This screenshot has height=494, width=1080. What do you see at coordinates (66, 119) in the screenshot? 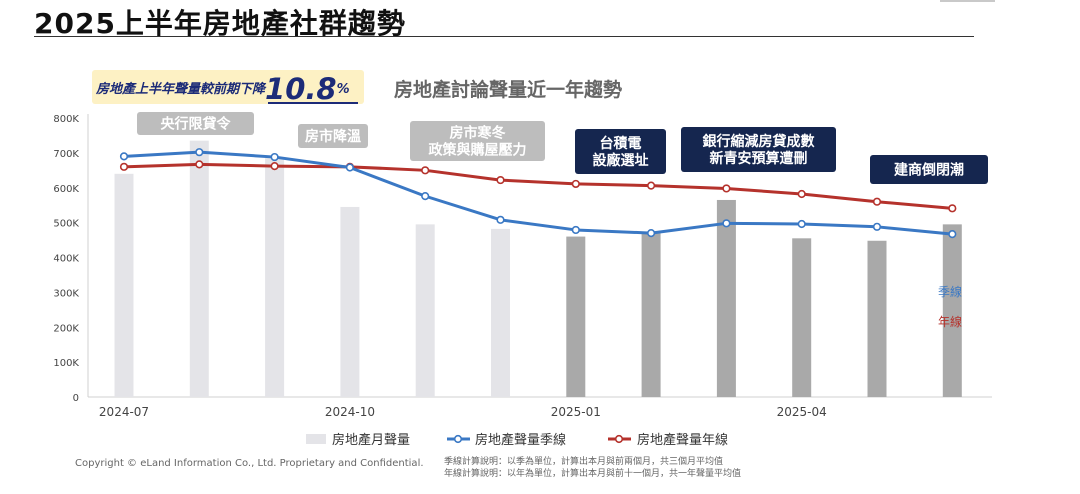
I see `y-tick-label: 800K` at bounding box center [66, 119].